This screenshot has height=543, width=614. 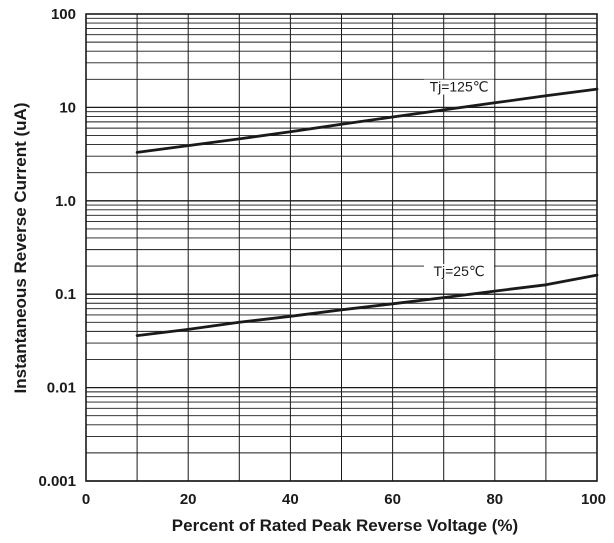 I want to click on x-tick-label: 100, so click(x=593, y=499).